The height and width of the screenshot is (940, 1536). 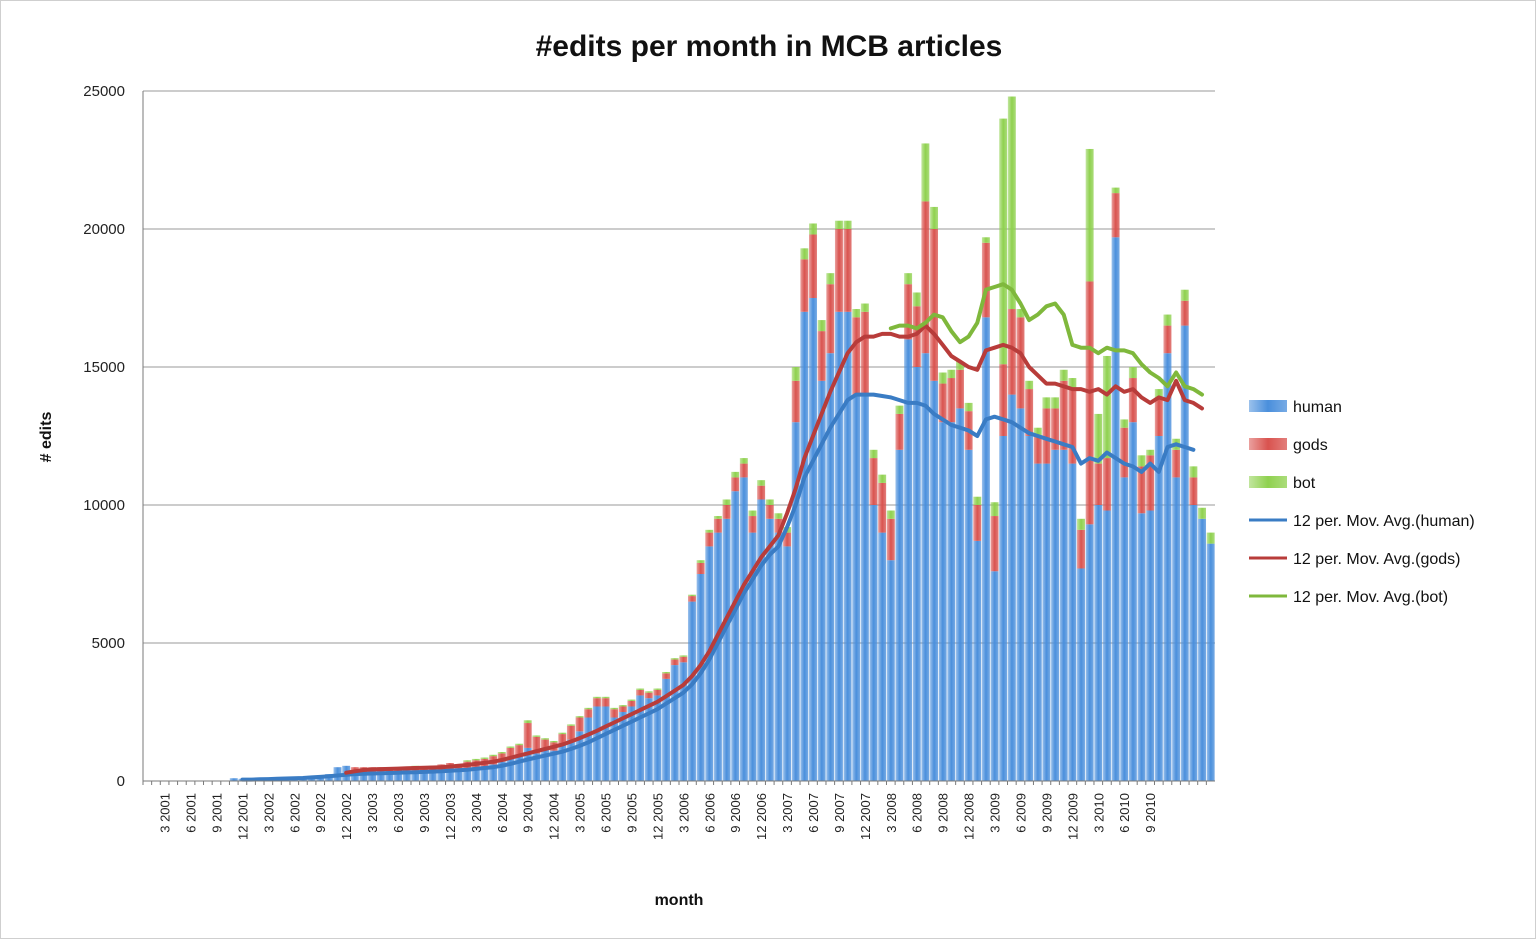 I want to click on x-tick-label: 3 2004, so click(x=476, y=813).